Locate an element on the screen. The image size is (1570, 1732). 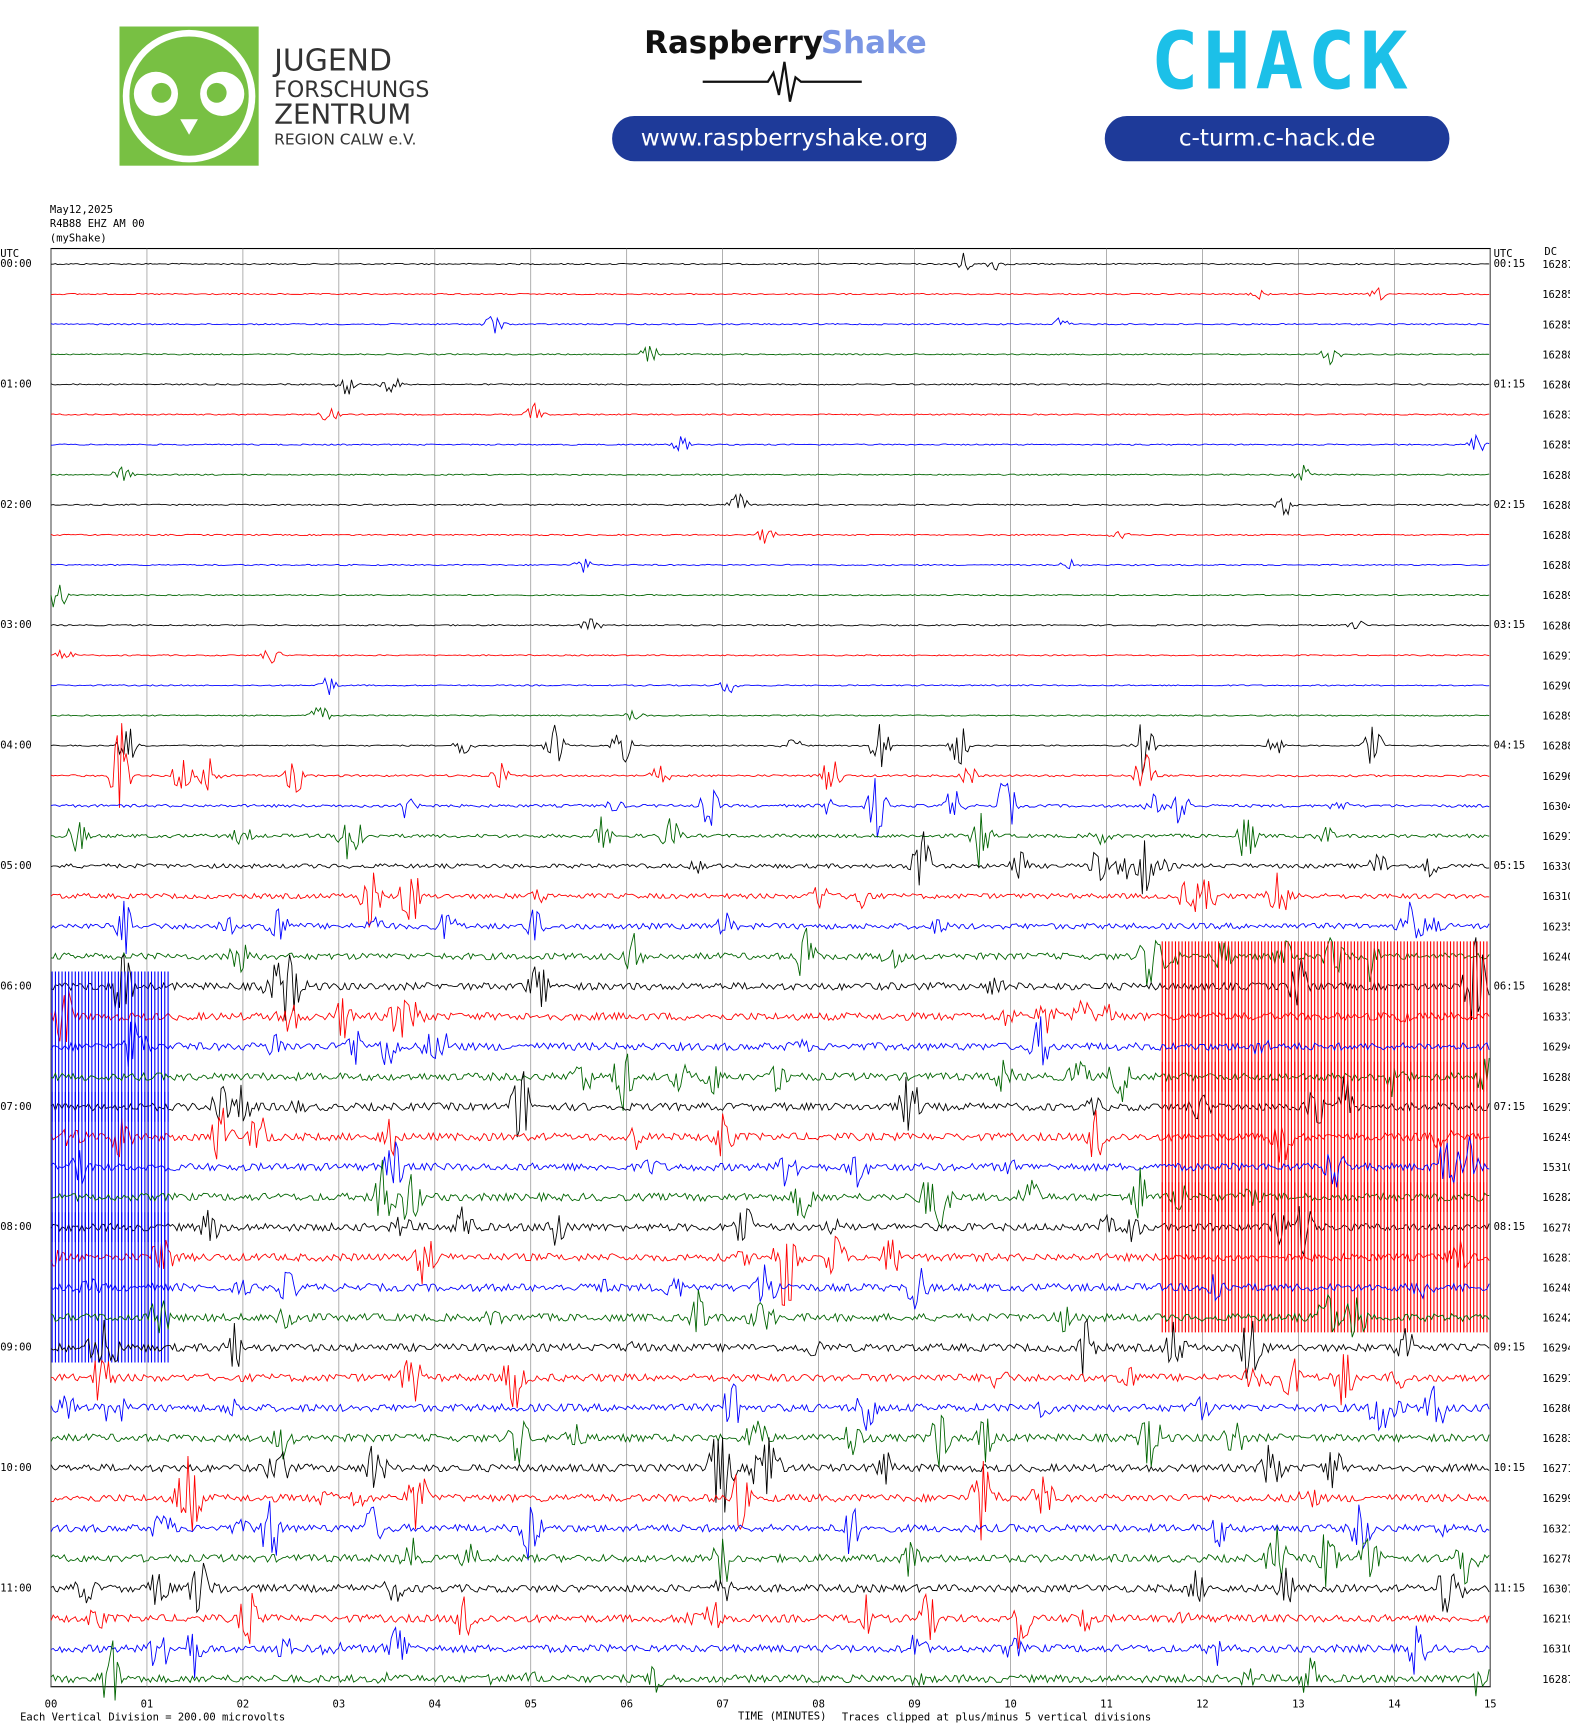
dc-value: 16240 is located at coordinates (1556, 957).